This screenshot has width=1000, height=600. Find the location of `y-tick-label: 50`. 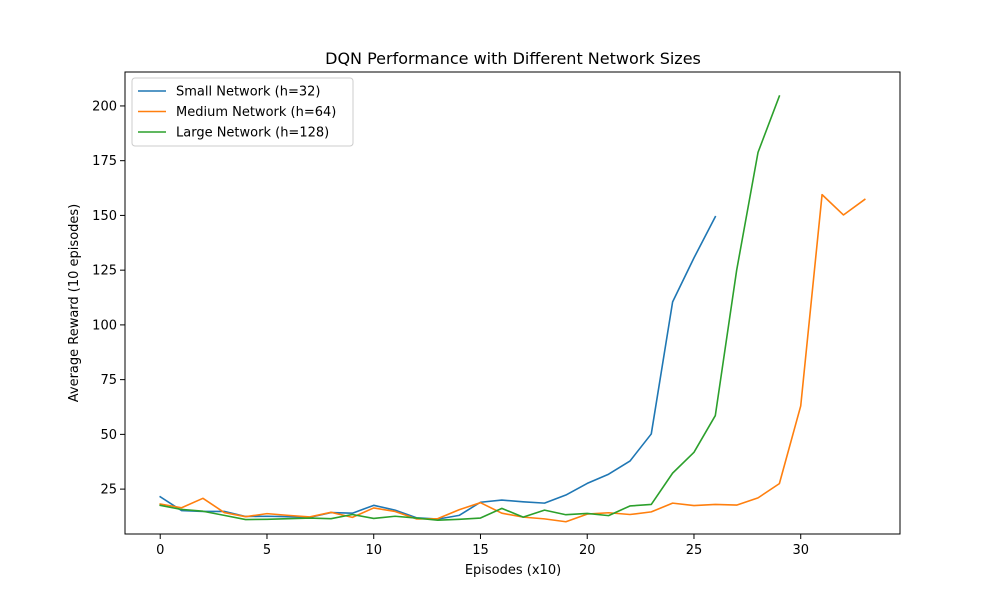

y-tick-label: 50 is located at coordinates (108, 435).